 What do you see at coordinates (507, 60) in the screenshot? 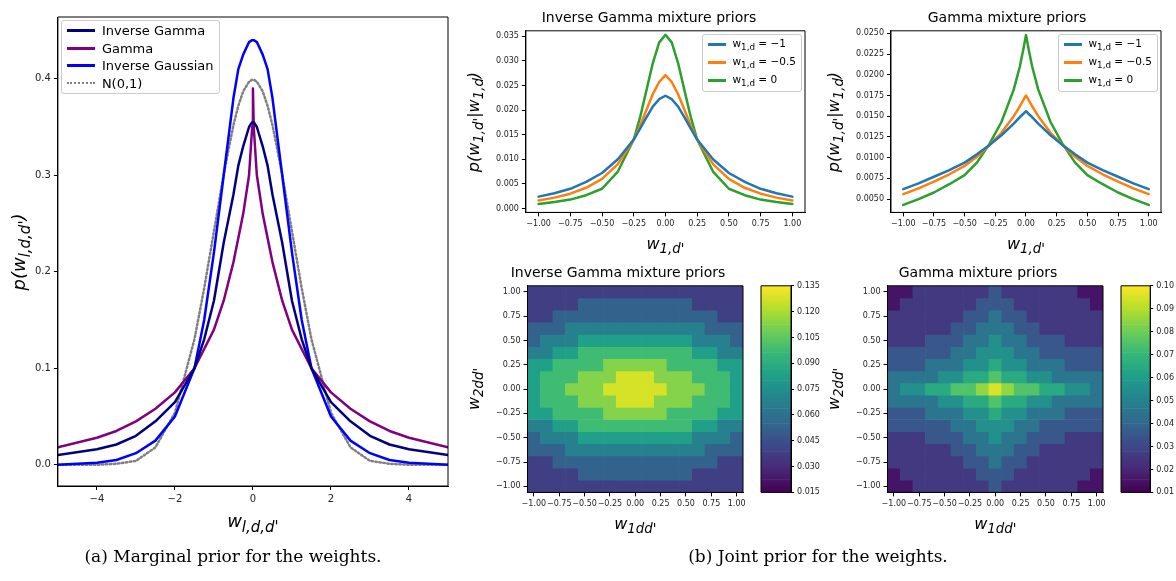
I see `y-tick-label: 0.030` at bounding box center [507, 60].